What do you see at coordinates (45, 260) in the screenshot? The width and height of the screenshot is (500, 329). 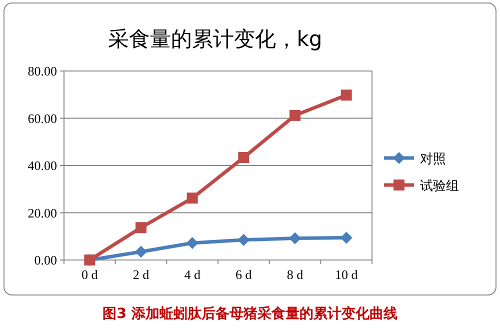 I see `y-tick-label: 0.00` at bounding box center [45, 260].